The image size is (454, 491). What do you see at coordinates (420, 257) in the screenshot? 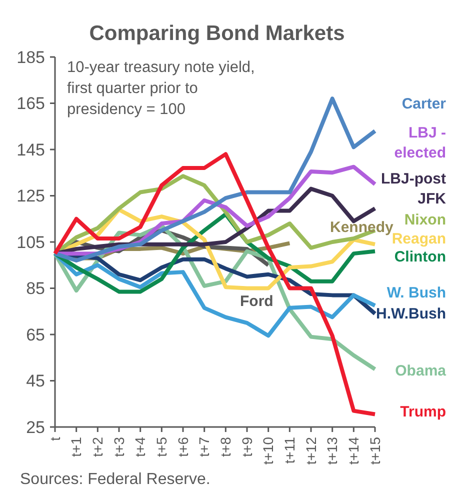
I see `series-label: Clinton` at bounding box center [420, 257].